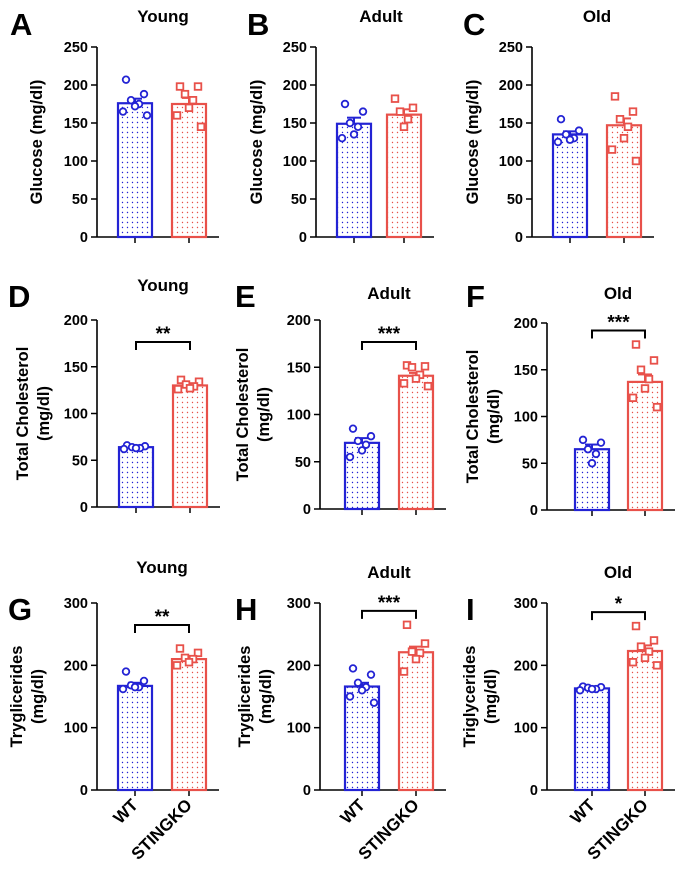  What do you see at coordinates (113, 678) in the screenshot?
I see `panel-g: G Young Tryglicerides (mg/dl) 0 100 200 300 **` at bounding box center [113, 678].